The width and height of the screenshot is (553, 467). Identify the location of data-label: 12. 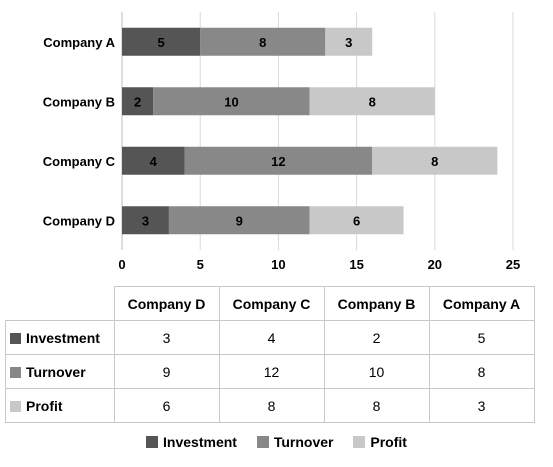
(278, 161).